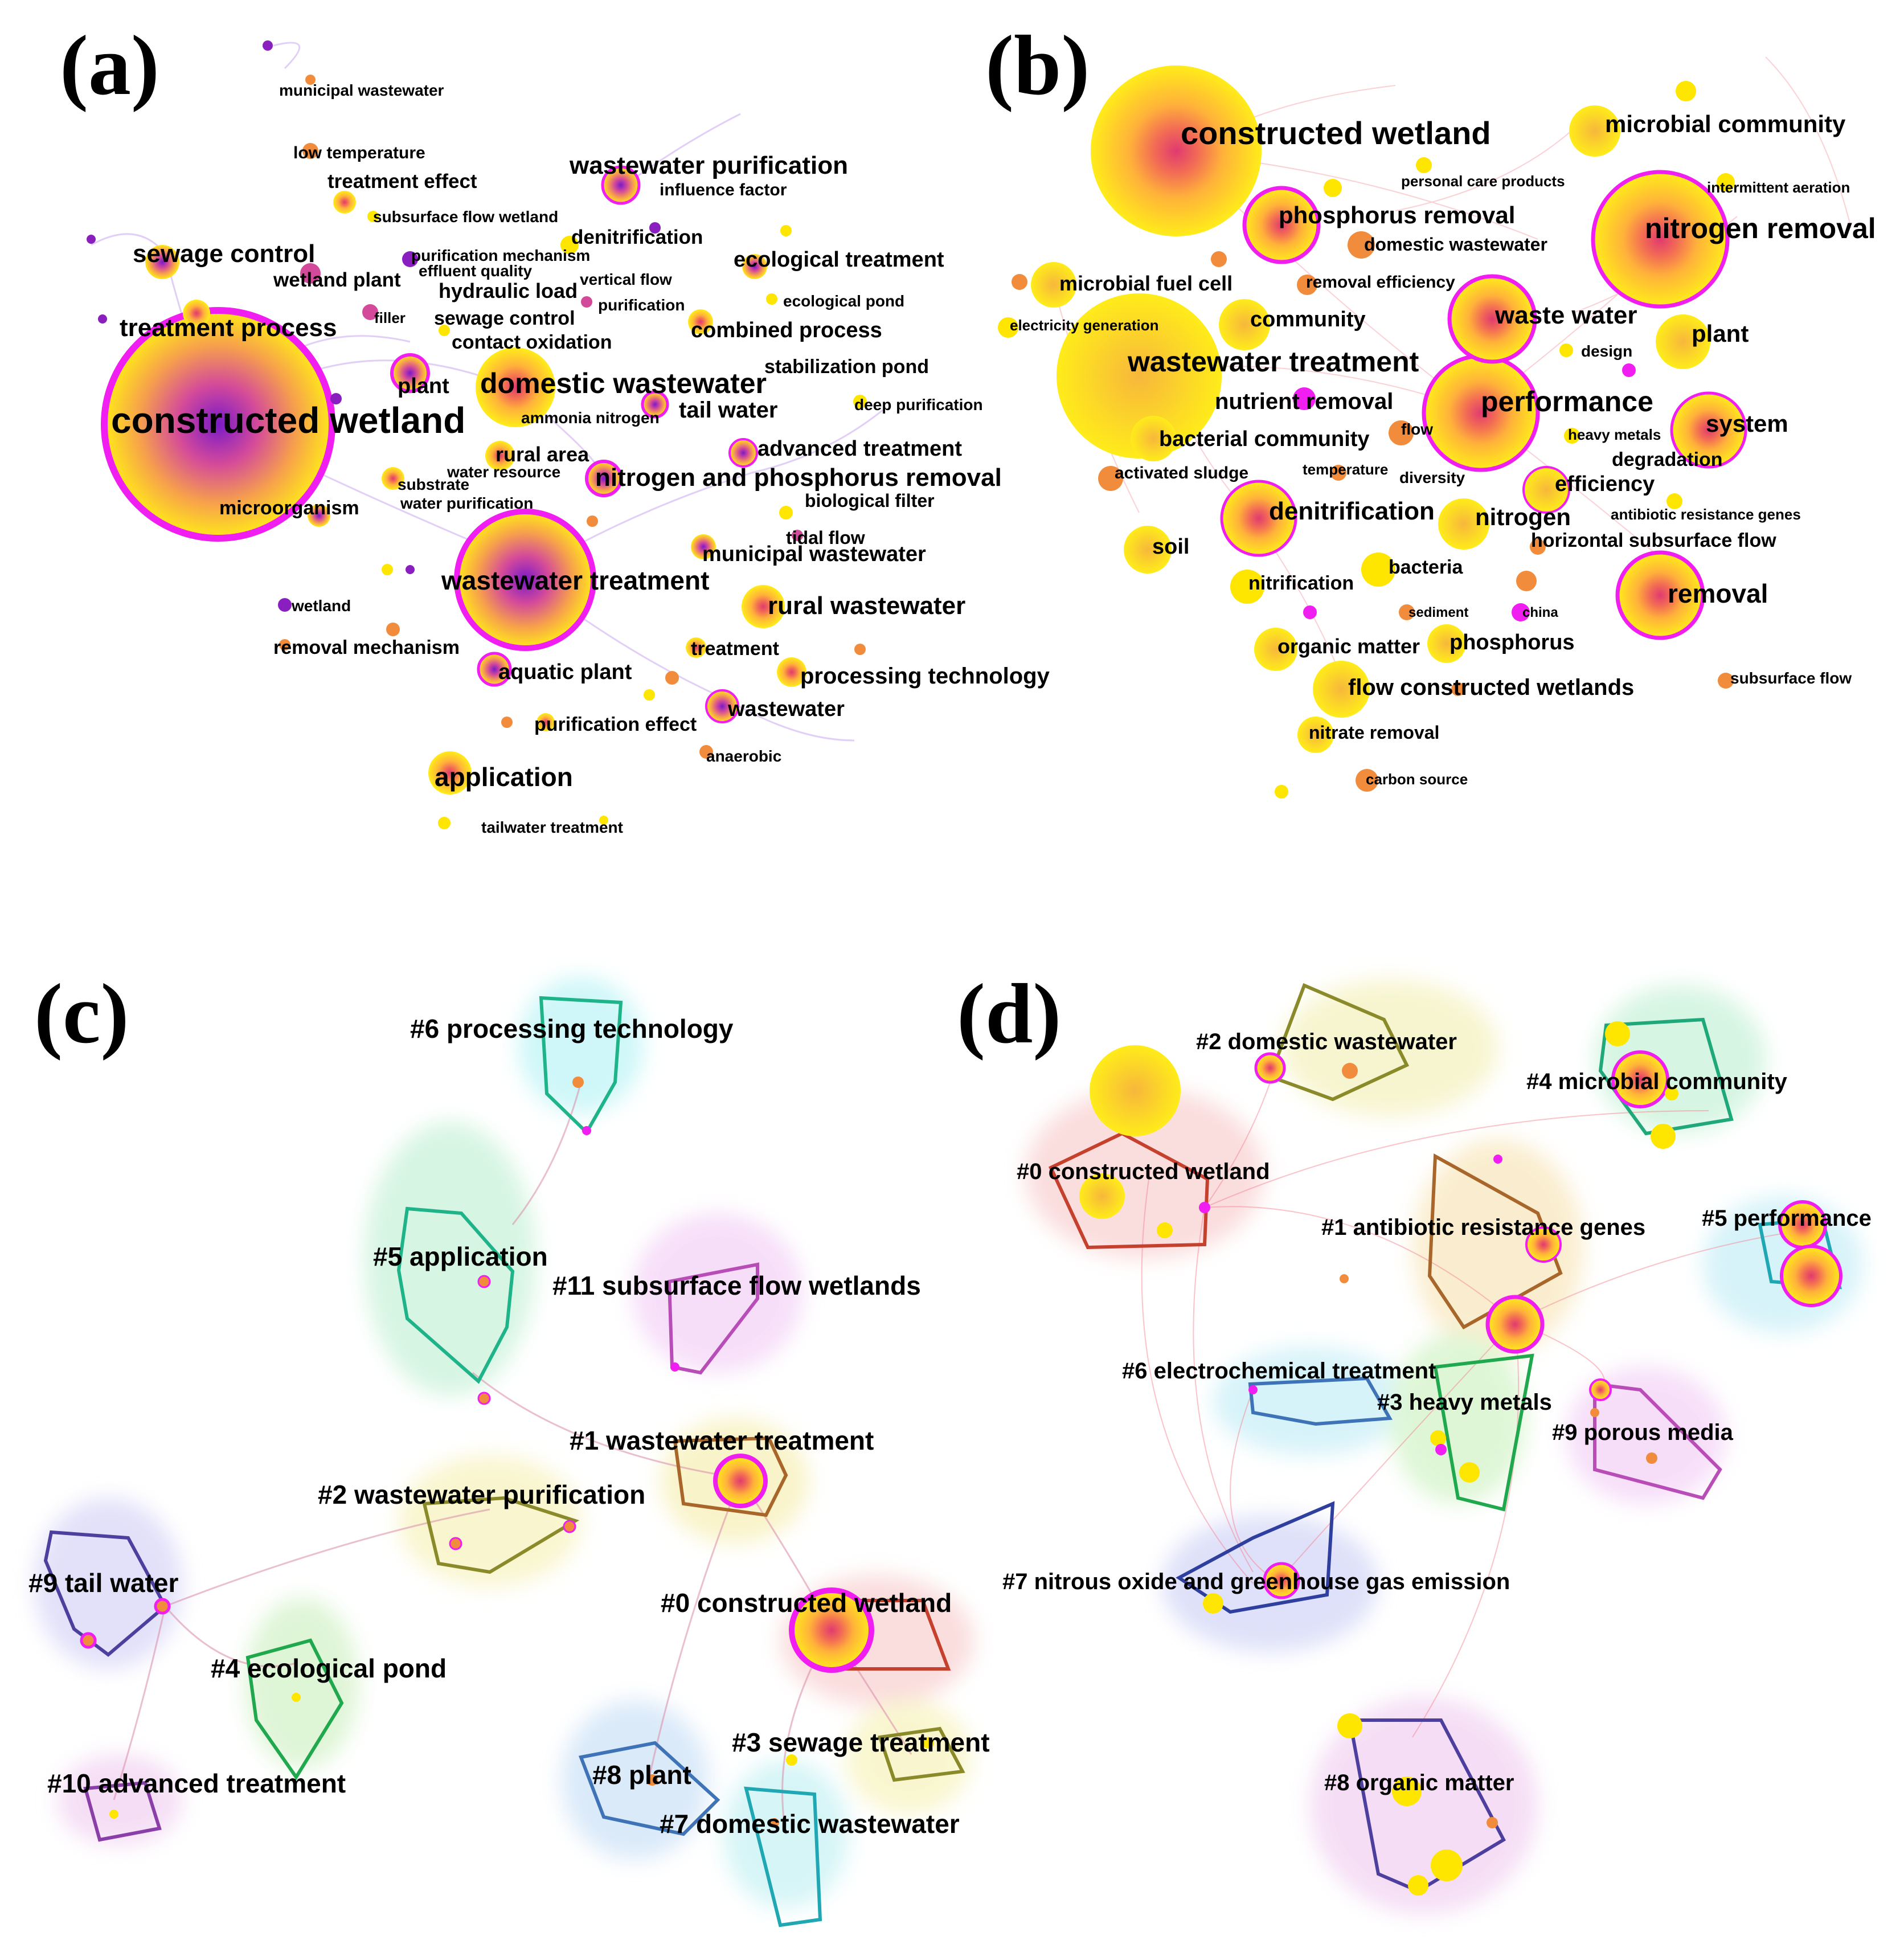  Describe the element at coordinates (1308, 319) in the screenshot. I see `keyword-b-10: community` at that location.